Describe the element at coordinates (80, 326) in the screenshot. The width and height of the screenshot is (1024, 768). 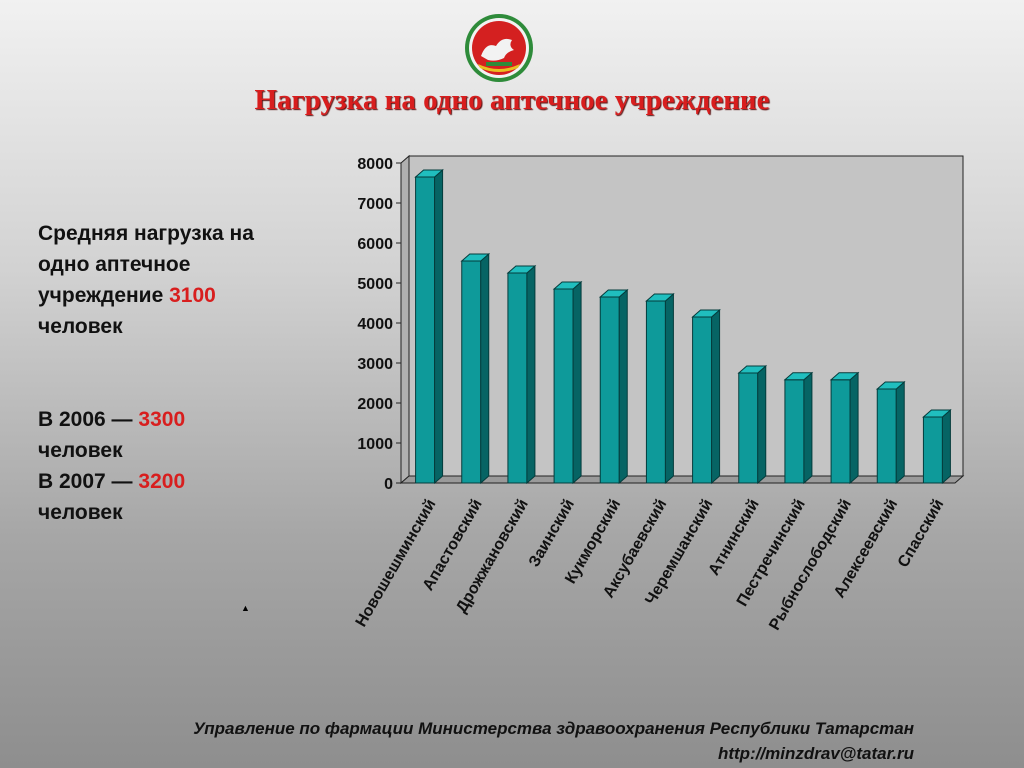
I see `average-load-unit: человек` at that location.